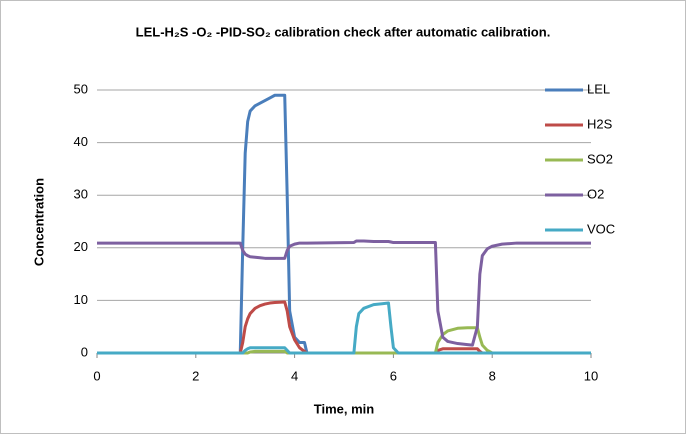  I want to click on x-tick-label: 4, so click(294, 375).